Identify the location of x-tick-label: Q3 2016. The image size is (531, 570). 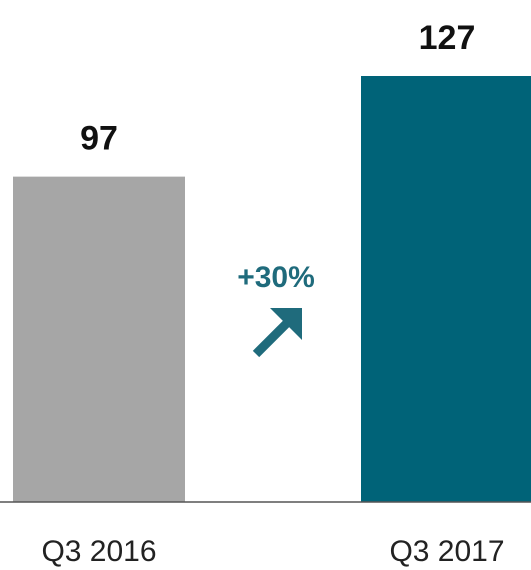
(98, 551).